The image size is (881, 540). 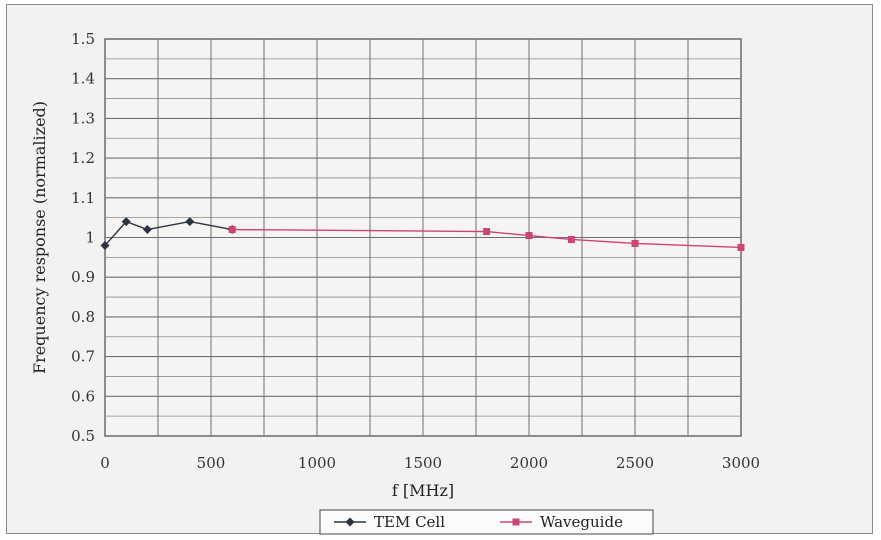 I want to click on y-tick-label: 1, so click(x=90, y=238).